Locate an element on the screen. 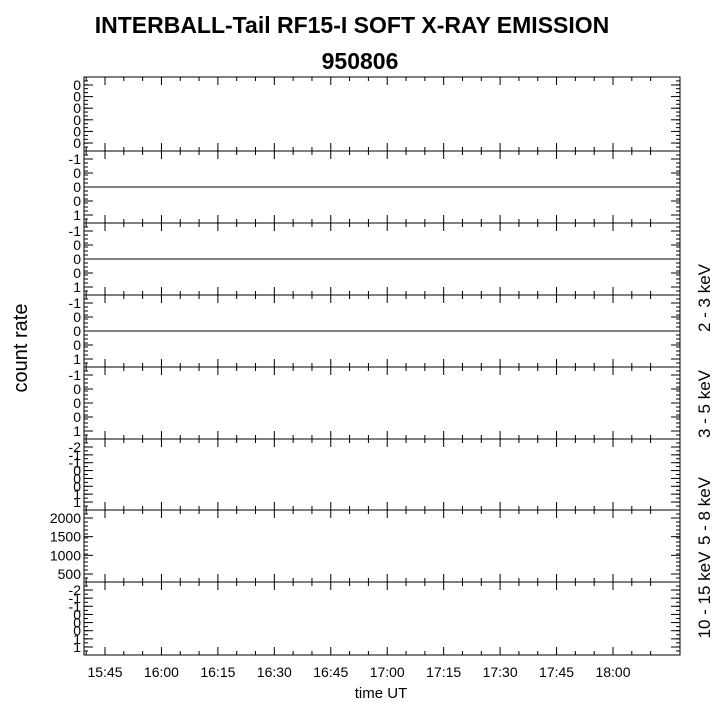 This screenshot has width=720, height=724. y-tick-label: 500 is located at coordinates (70, 574).